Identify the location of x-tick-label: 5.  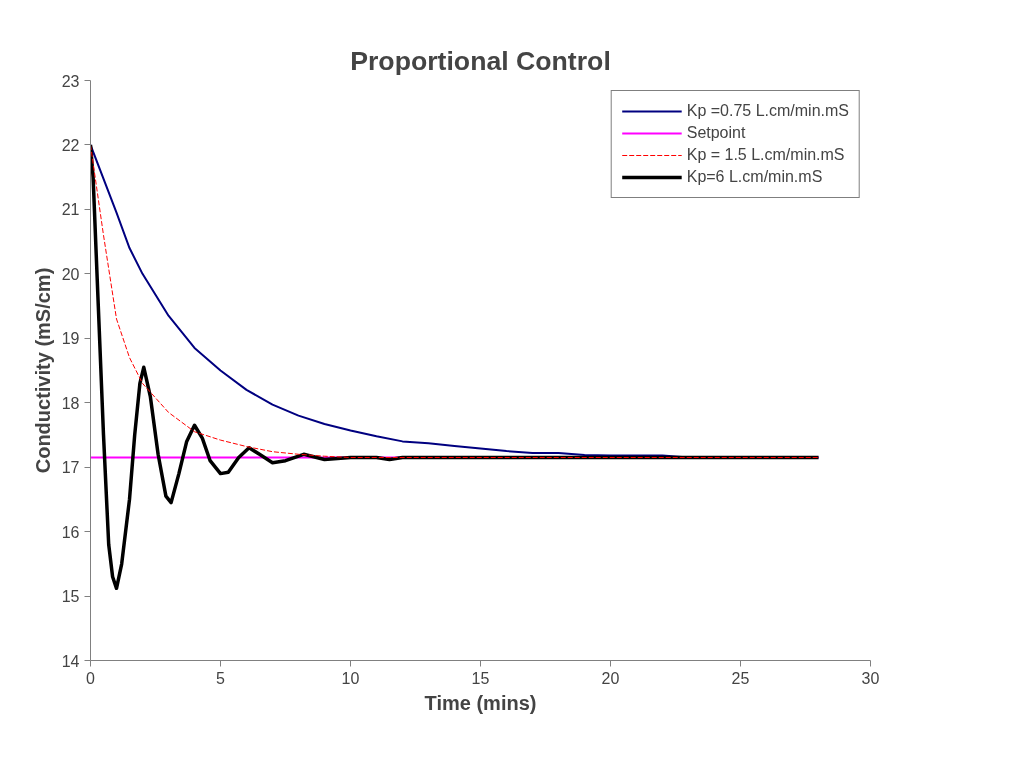
(221, 678).